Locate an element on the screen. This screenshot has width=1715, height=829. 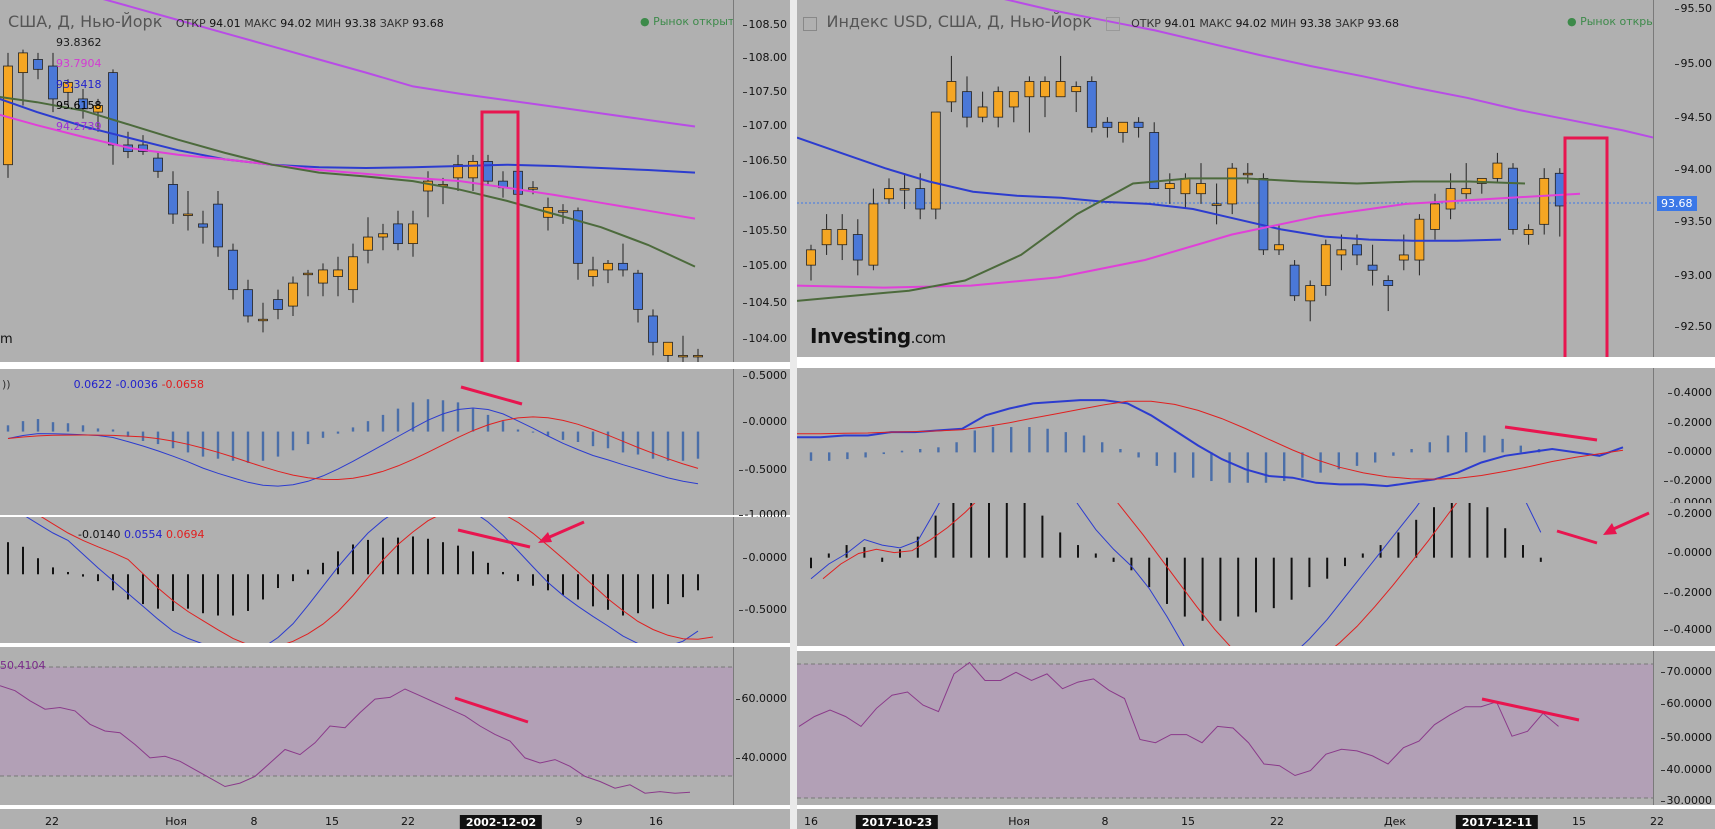
right-time-axis: 16 2017-10-23 Ноя 8 15 22 Дек 2017-12-11 15 22 is located at coordinates (1256, 818).